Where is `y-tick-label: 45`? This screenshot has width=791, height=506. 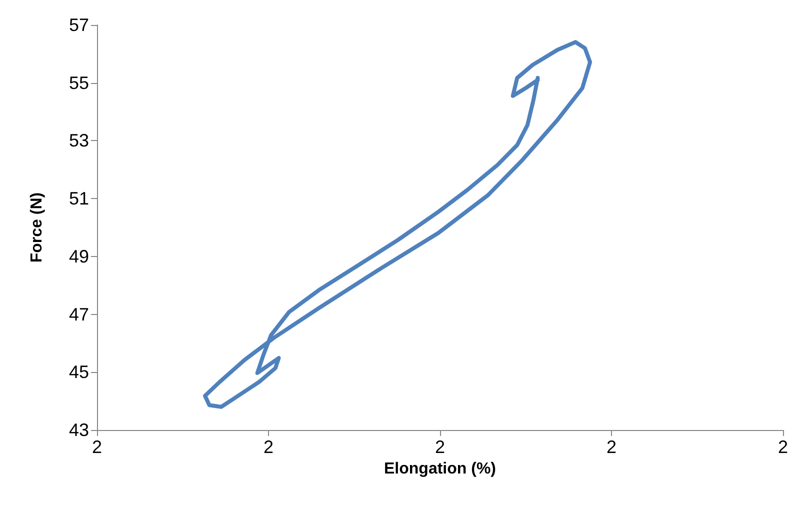
y-tick-label: 45 is located at coordinates (78, 372).